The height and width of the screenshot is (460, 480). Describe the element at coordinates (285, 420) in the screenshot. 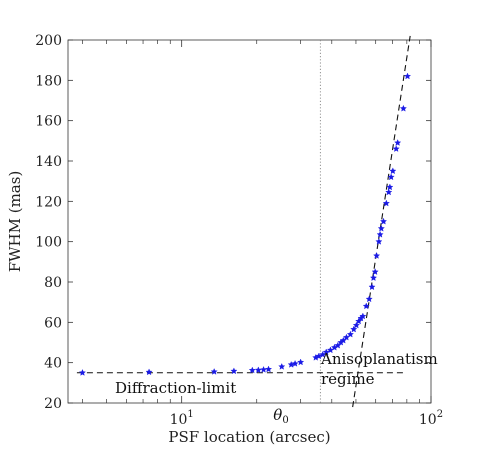

I see `theta-subscript: 0` at that location.